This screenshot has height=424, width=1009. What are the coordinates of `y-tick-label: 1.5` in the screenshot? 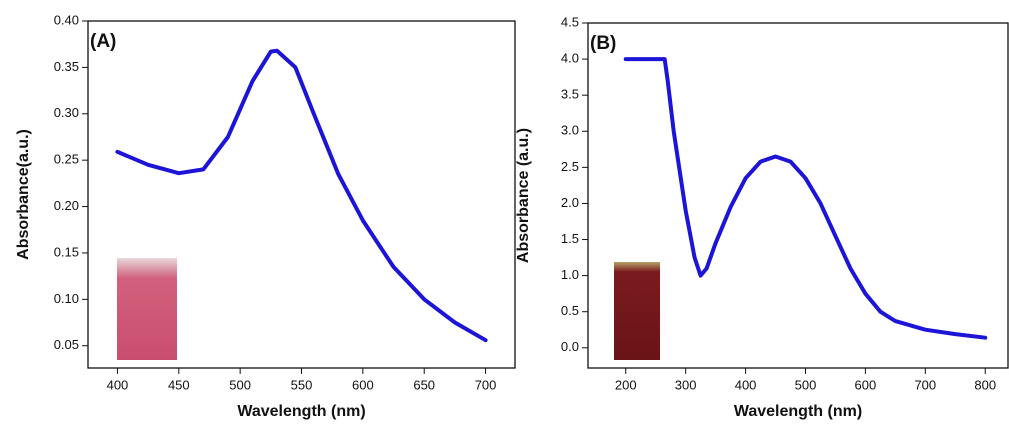 It's located at (570, 238).